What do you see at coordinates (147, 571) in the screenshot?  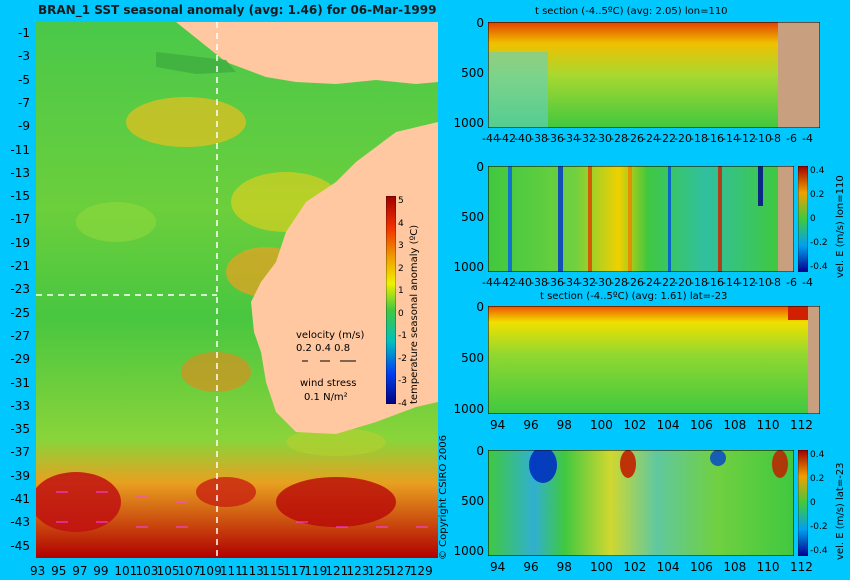 I see `lon-tick-label: 103` at bounding box center [147, 571].